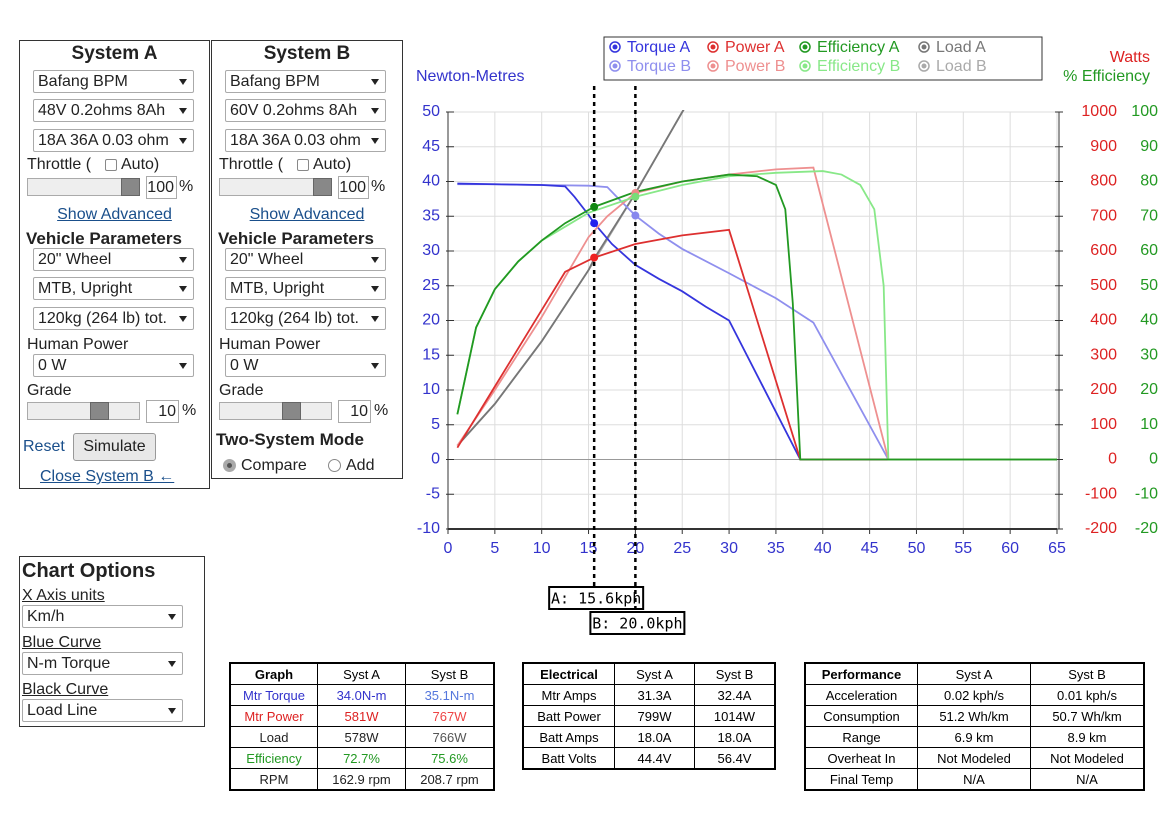  I want to click on button: Simulate, so click(114, 447).